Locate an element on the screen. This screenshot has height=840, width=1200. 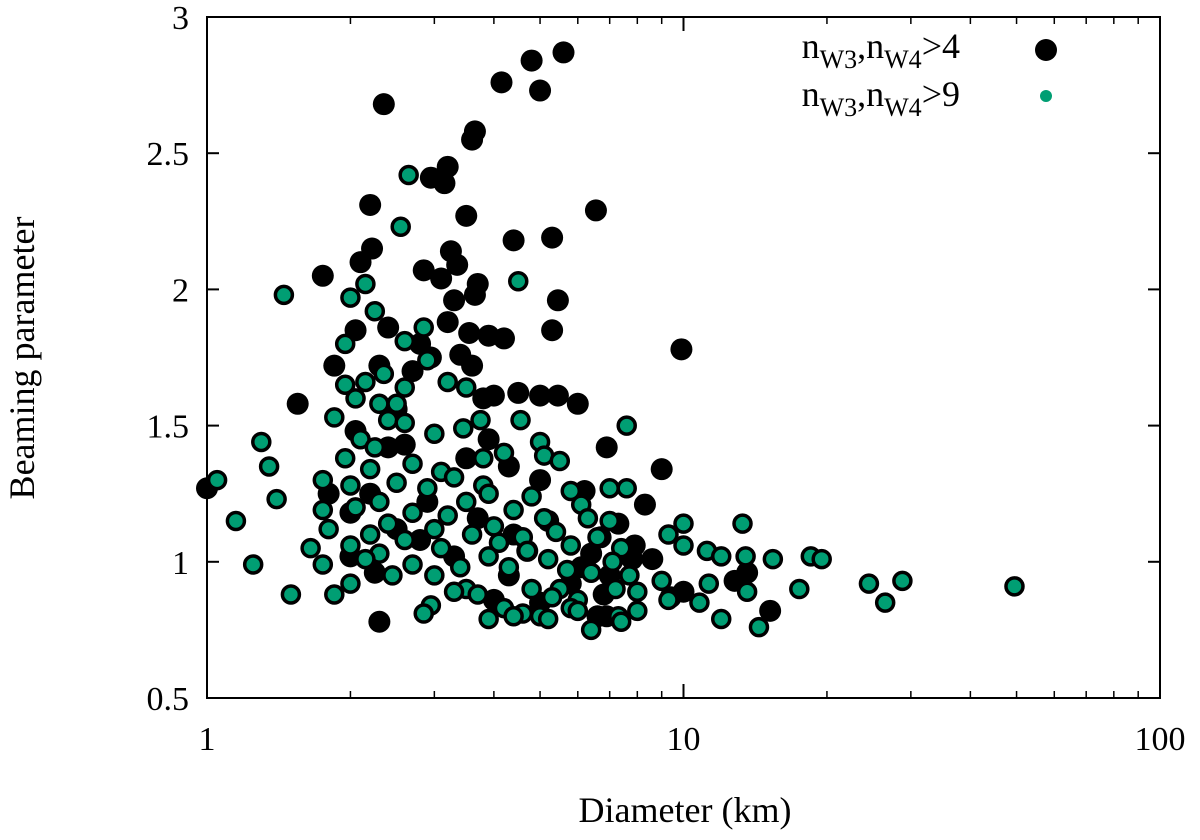
y-tick-label: 1.5 is located at coordinates (168, 427).